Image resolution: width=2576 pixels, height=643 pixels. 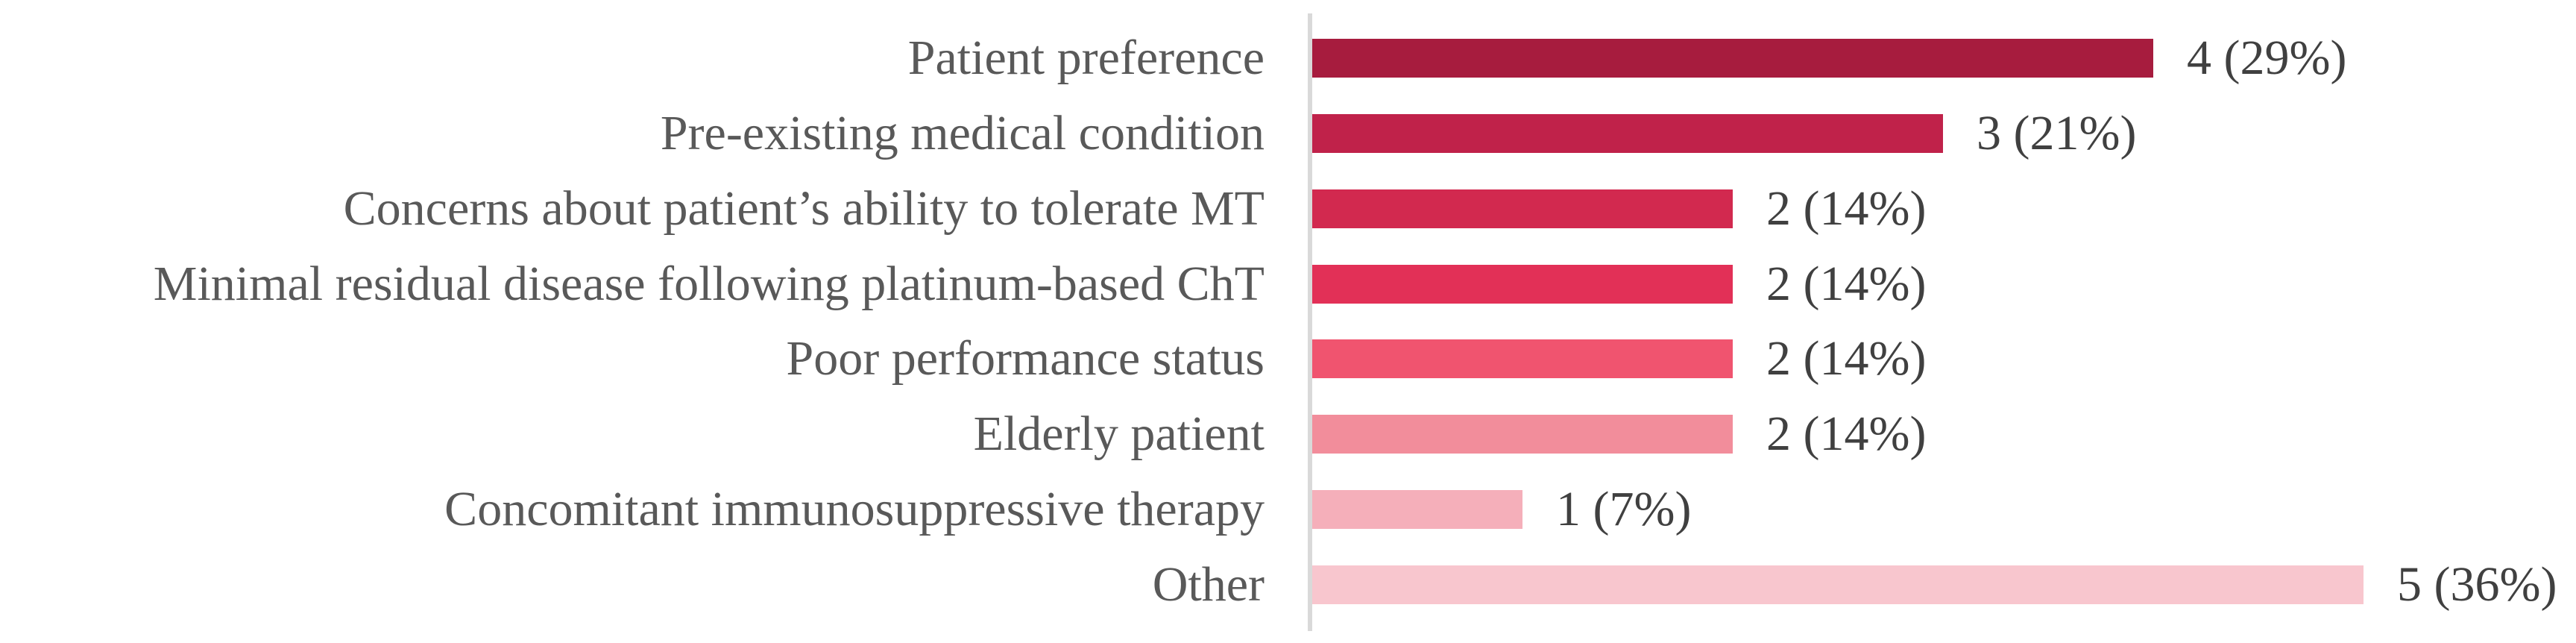 I want to click on category-axis-line, so click(x=1310, y=322).